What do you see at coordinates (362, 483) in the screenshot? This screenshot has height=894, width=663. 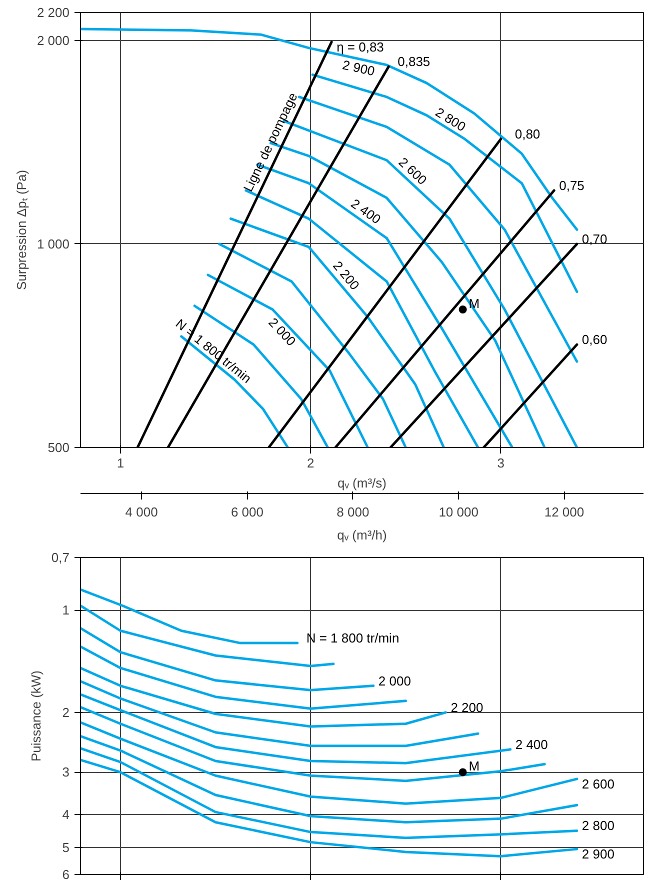 I see `x-axis-title: qᵥ (m³/s)` at bounding box center [362, 483].